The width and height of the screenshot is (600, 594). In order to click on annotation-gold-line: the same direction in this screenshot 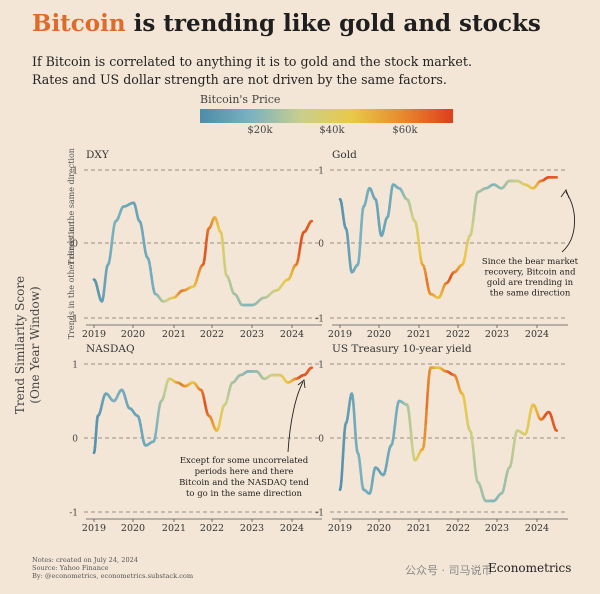, I will do `click(530, 294)`.